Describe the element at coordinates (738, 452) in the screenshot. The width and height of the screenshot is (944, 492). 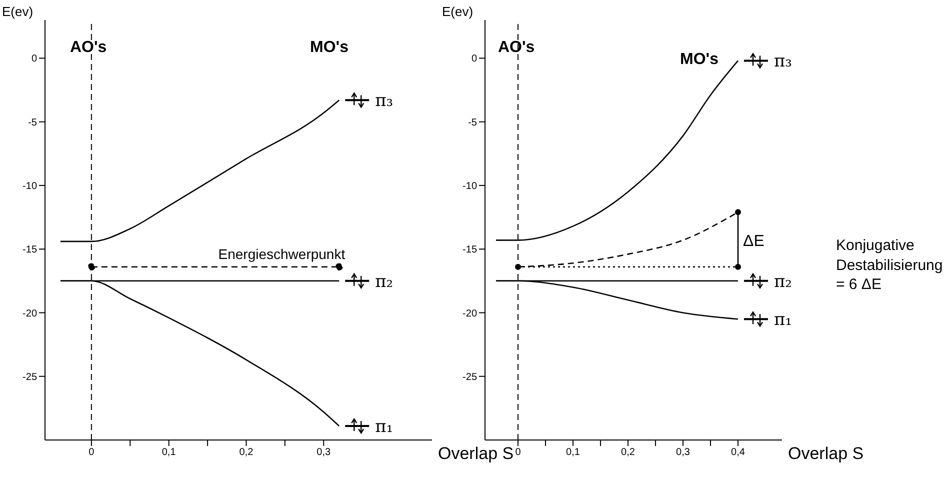
I see `x-tick-label: 0,4` at that location.